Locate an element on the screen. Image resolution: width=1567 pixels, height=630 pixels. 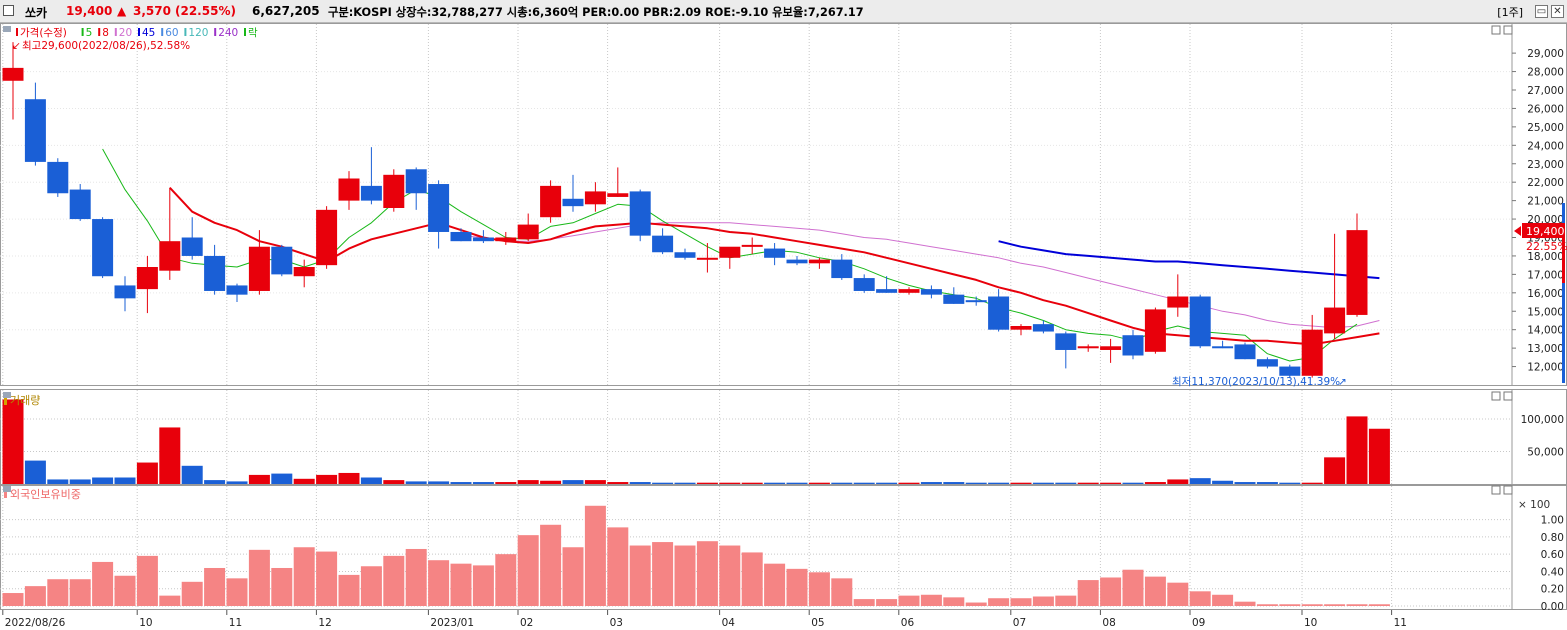
x-tick-label: 06 is located at coordinates (908, 623).